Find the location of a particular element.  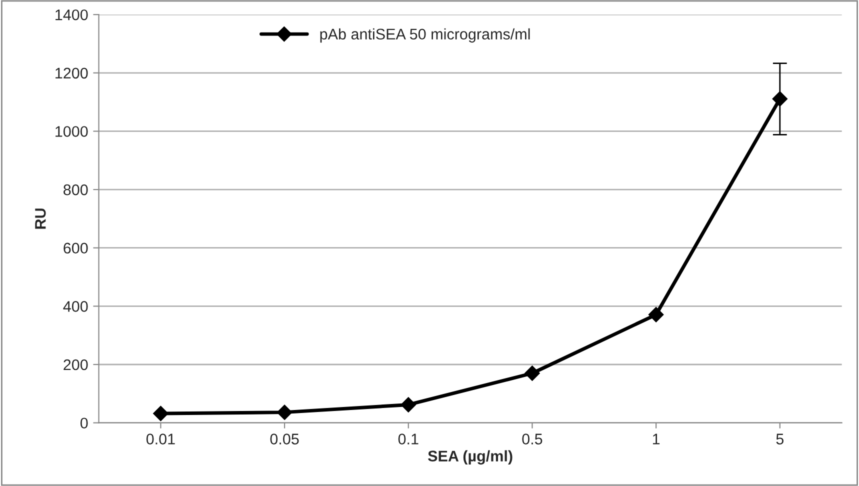

x-tick-label: 5 is located at coordinates (780, 439).